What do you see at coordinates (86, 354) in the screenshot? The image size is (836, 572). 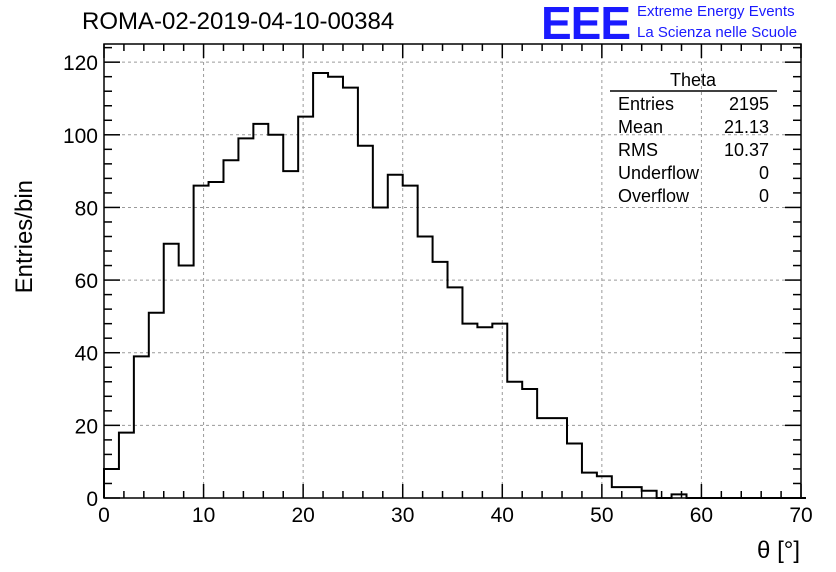 I see `y-tick-label: 40` at bounding box center [86, 354].